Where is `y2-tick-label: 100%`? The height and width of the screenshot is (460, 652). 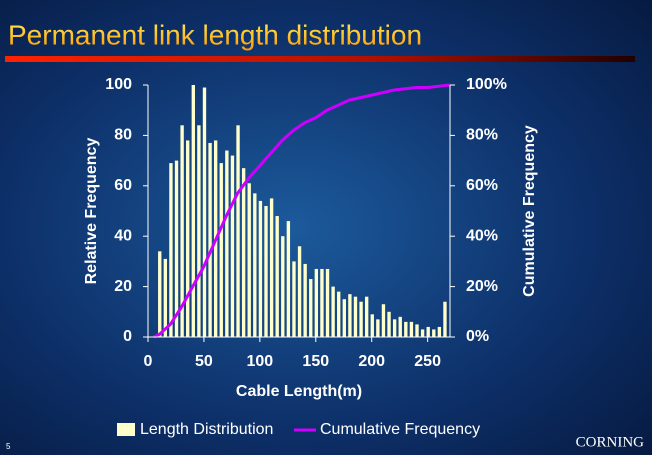
y2-tick-label: 100% is located at coordinates (486, 84).